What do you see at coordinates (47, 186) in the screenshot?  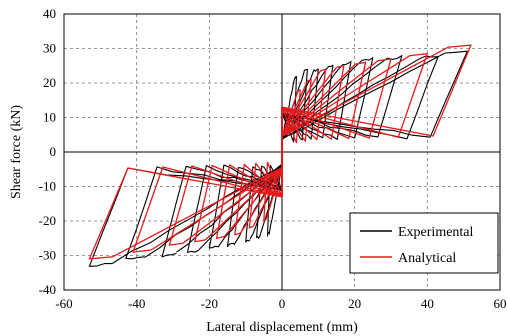 I see `y-tick-label: -10` at bounding box center [47, 186].